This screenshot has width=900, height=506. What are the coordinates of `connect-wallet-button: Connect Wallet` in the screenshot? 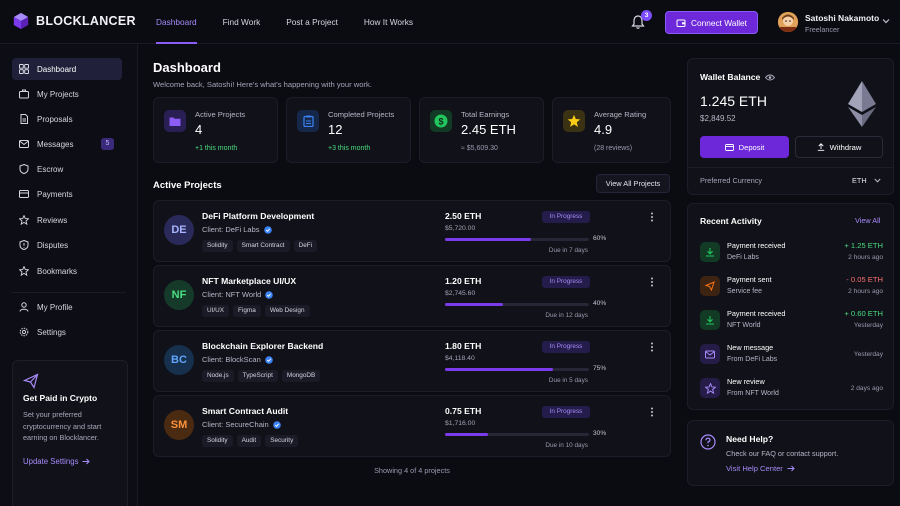 It's located at (711, 22).